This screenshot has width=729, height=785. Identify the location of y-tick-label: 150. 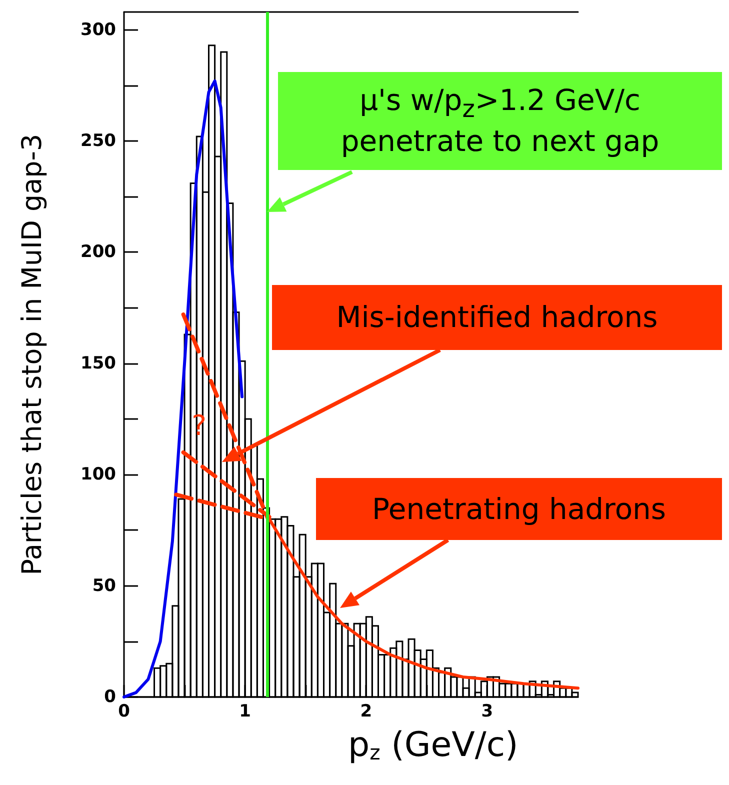
(98, 363).